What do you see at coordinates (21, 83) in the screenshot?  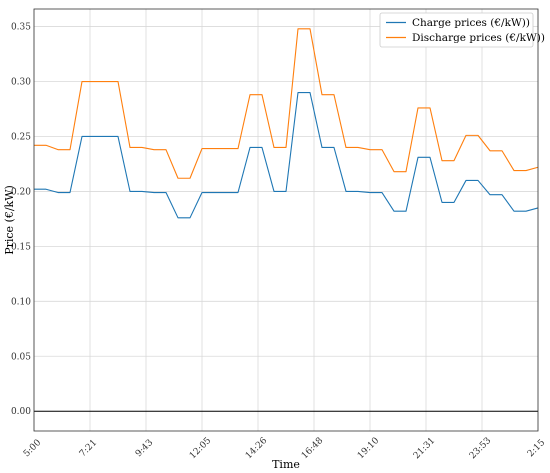 I see `y-tick-label: 0.30` at bounding box center [21, 83].